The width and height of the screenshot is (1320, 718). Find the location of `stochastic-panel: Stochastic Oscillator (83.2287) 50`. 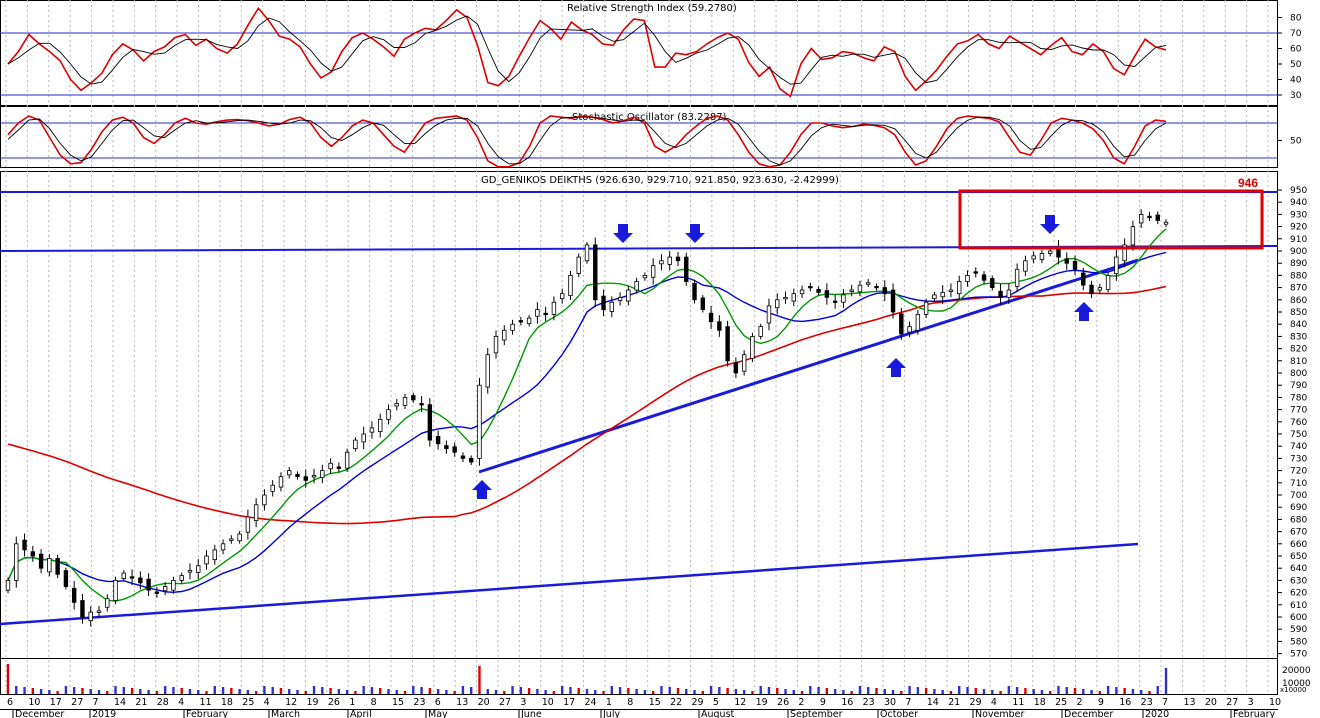

stochastic-panel: Stochastic Oscillator (83.2287) 50 is located at coordinates (651, 140).